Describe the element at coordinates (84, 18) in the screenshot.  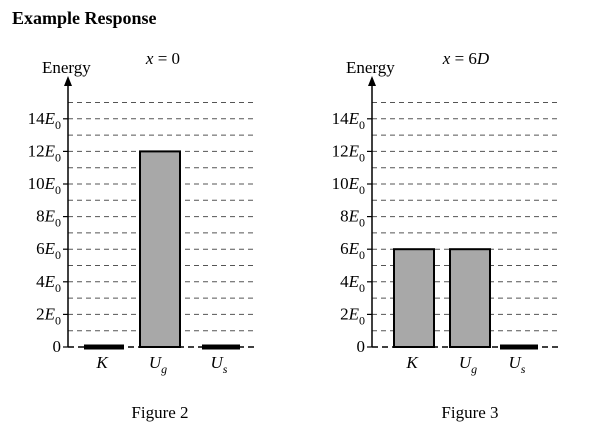
I see `page-heading: Example Response` at that location.